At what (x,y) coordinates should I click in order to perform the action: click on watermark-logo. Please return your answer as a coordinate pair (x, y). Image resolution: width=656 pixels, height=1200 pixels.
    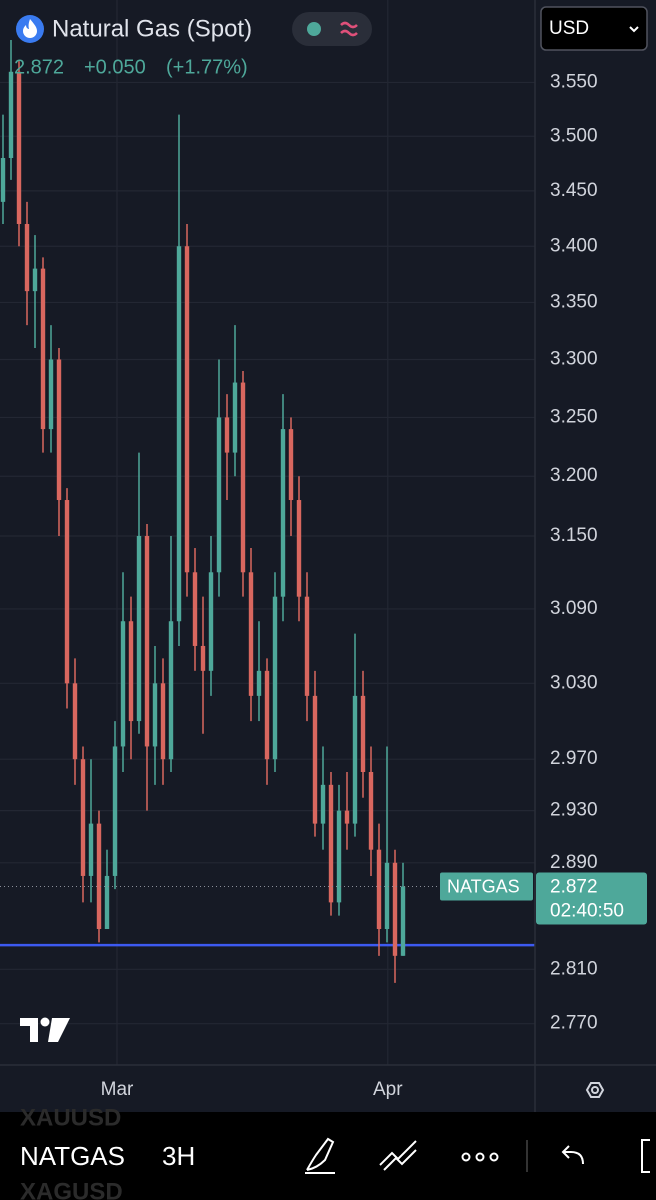
    Looking at the image, I should click on (45, 1029).